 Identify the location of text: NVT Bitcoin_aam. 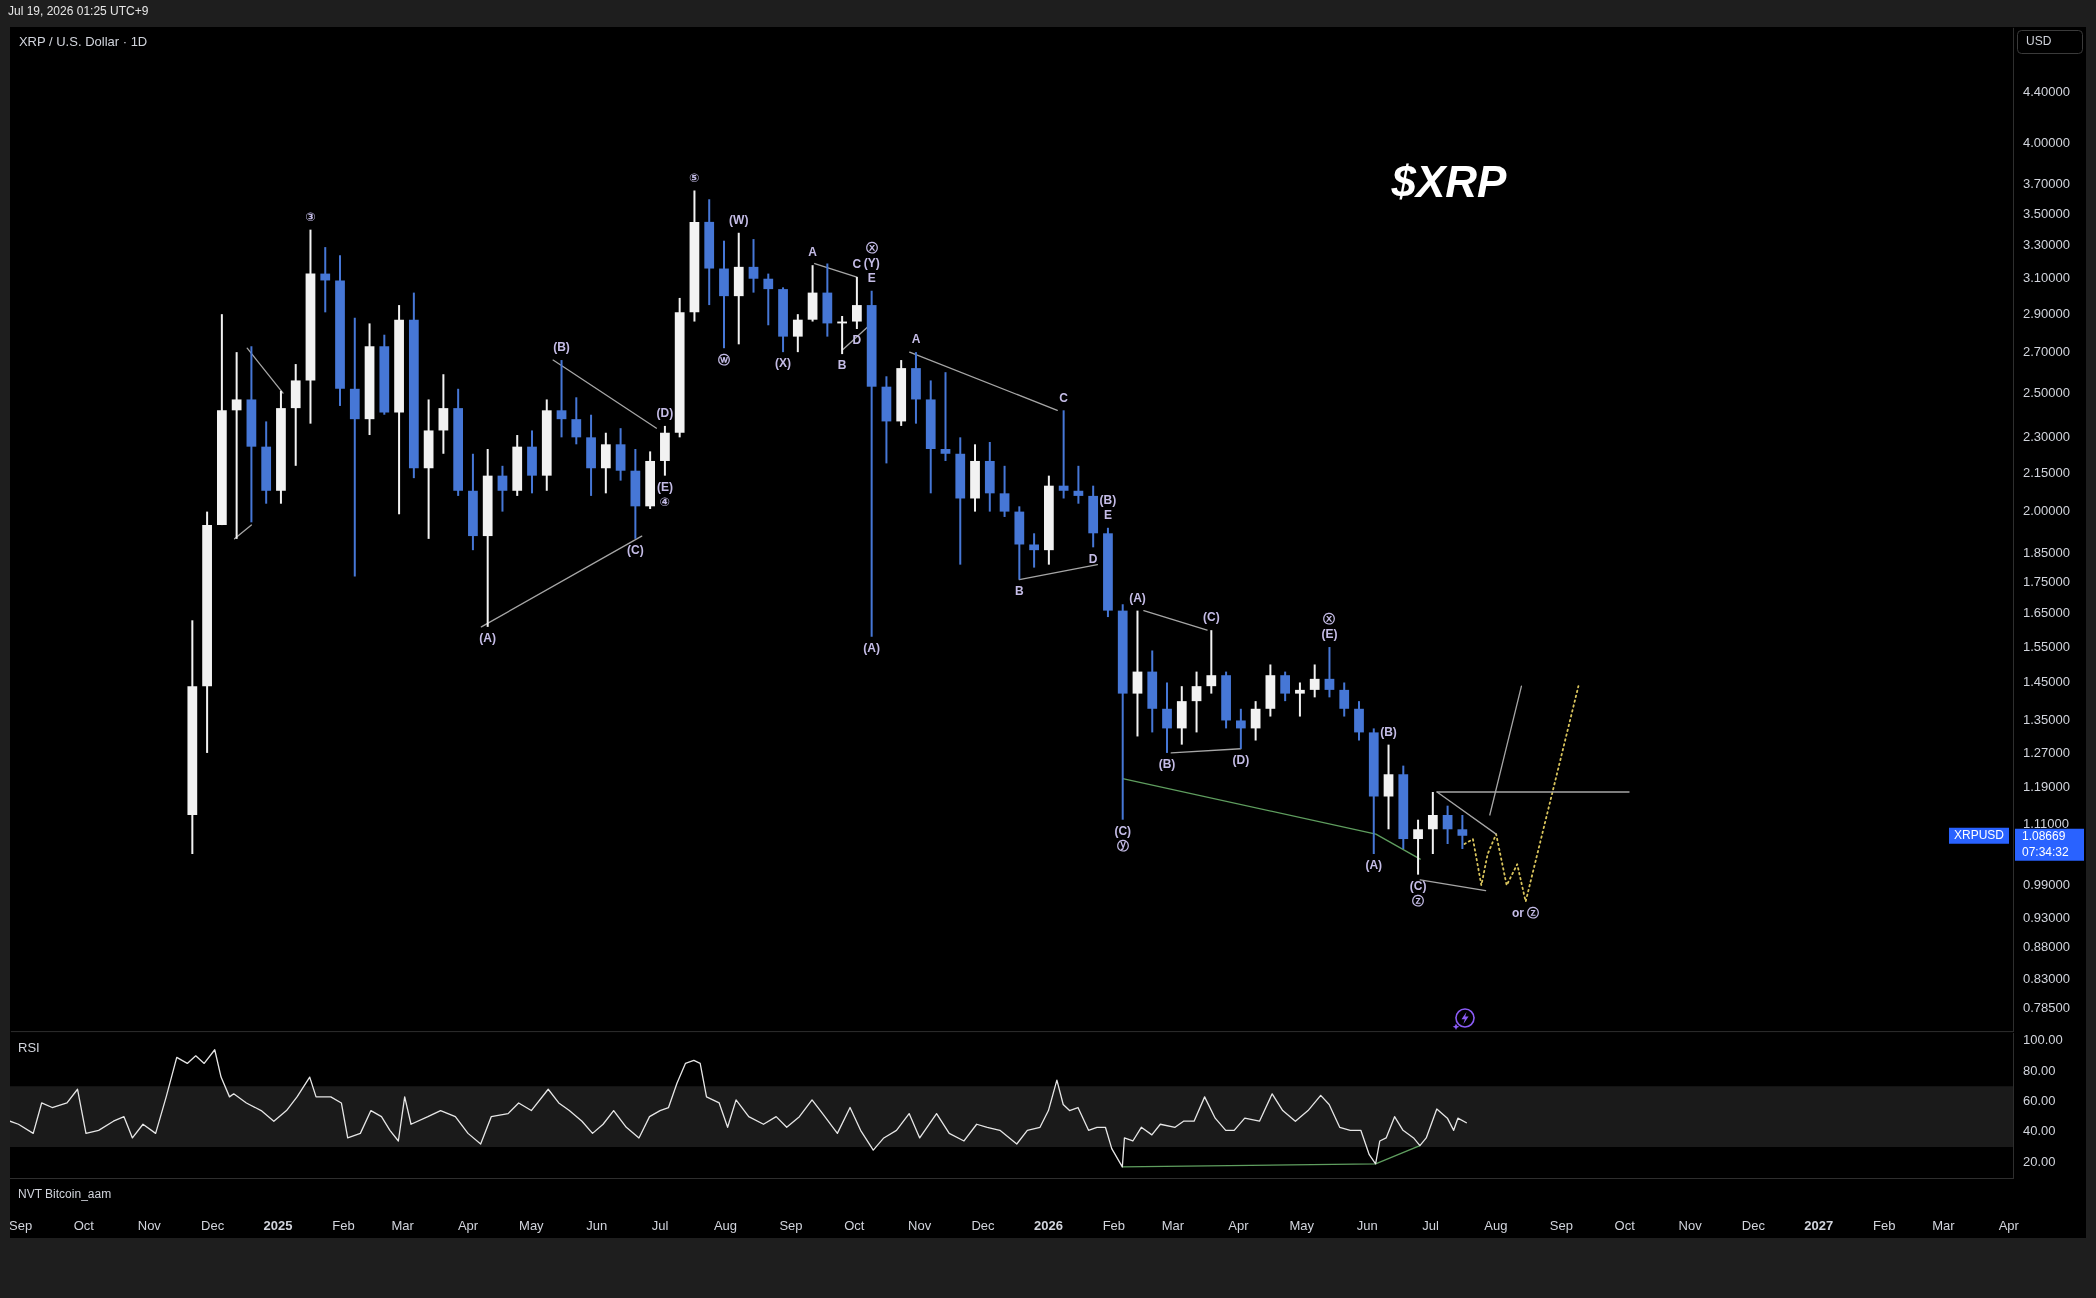
(65, 1194).